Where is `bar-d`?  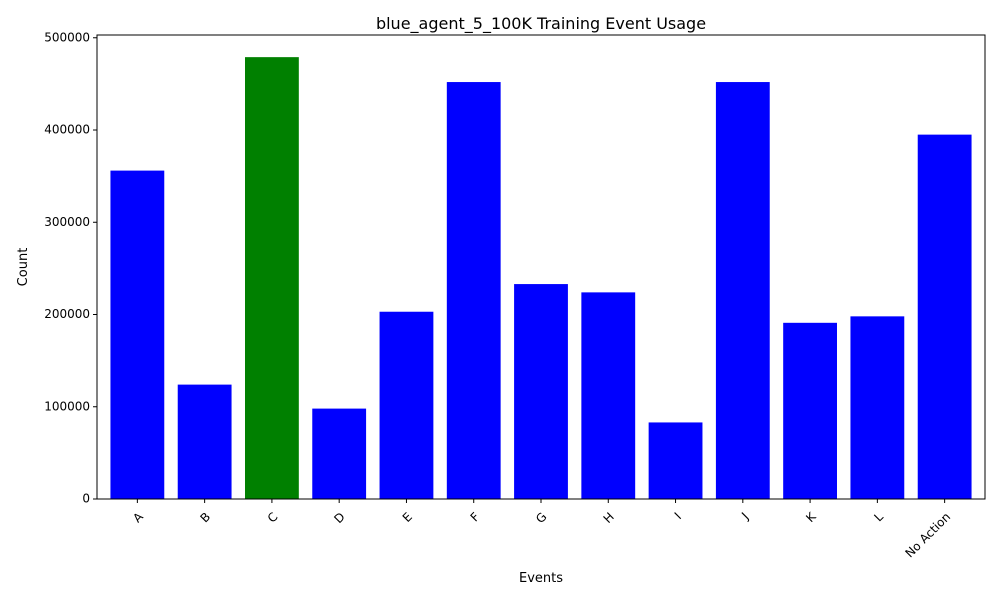 bar-d is located at coordinates (339, 453).